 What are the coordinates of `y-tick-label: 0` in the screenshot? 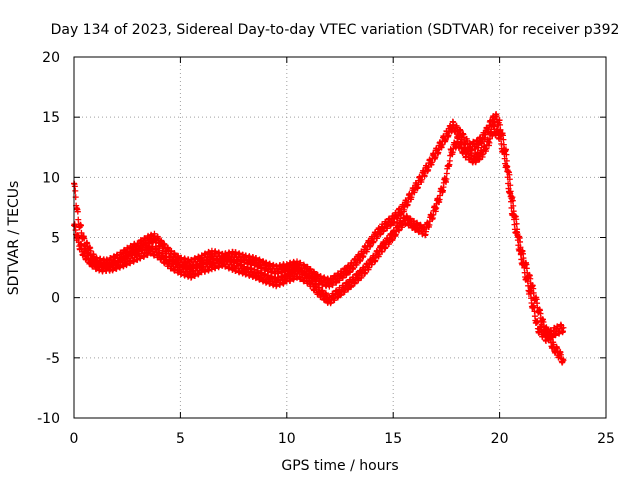 It's located at (55, 299).